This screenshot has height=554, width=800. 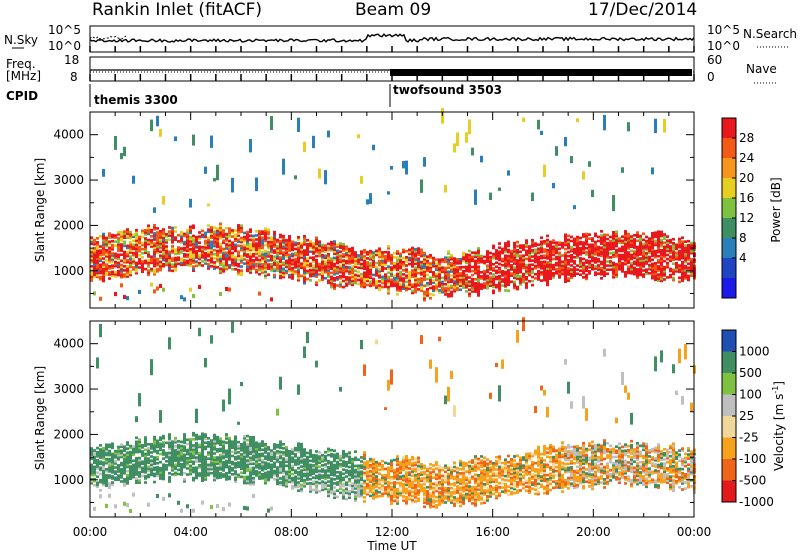 I want to click on colorbar-tick-label: 24, so click(x=746, y=158).